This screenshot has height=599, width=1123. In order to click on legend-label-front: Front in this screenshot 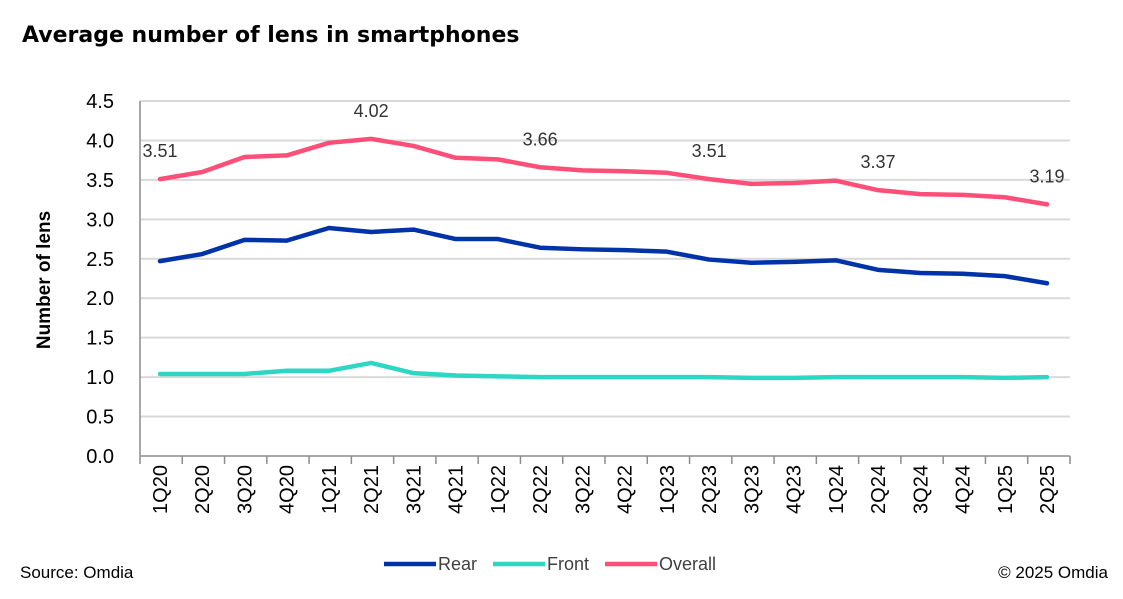, I will do `click(568, 564)`.